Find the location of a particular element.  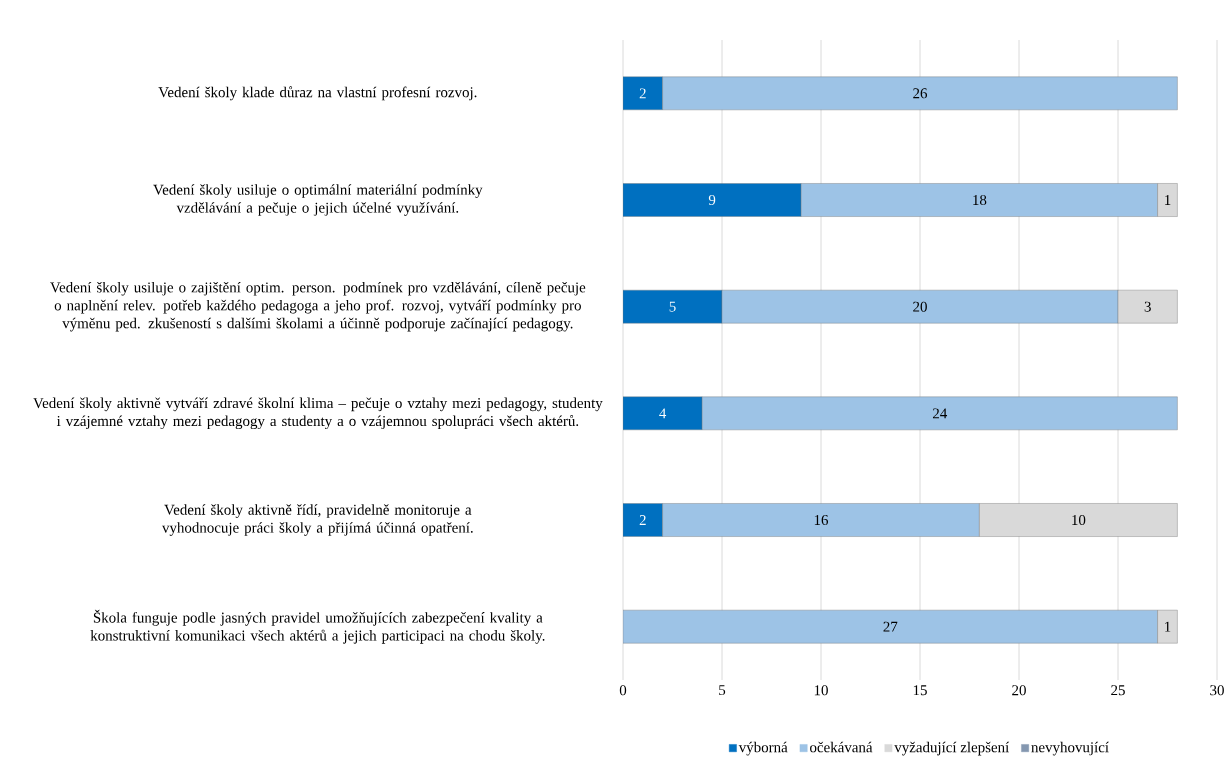

data-label: 18 is located at coordinates (980, 200).